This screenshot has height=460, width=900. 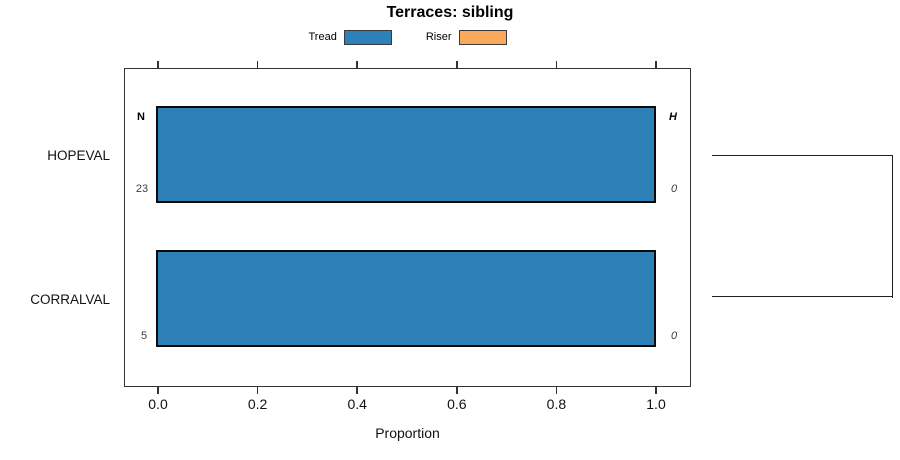 I want to click on height-column-header: H, so click(x=673, y=117).